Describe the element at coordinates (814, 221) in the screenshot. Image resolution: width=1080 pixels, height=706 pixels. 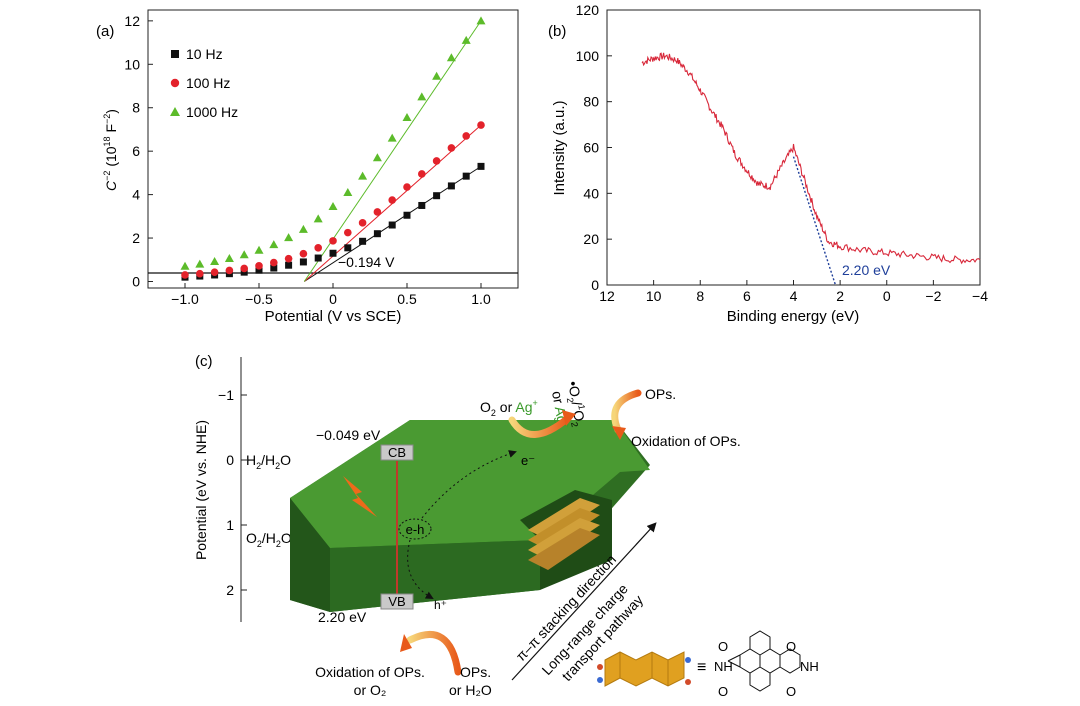
I see `panel-b-fit-line` at that location.